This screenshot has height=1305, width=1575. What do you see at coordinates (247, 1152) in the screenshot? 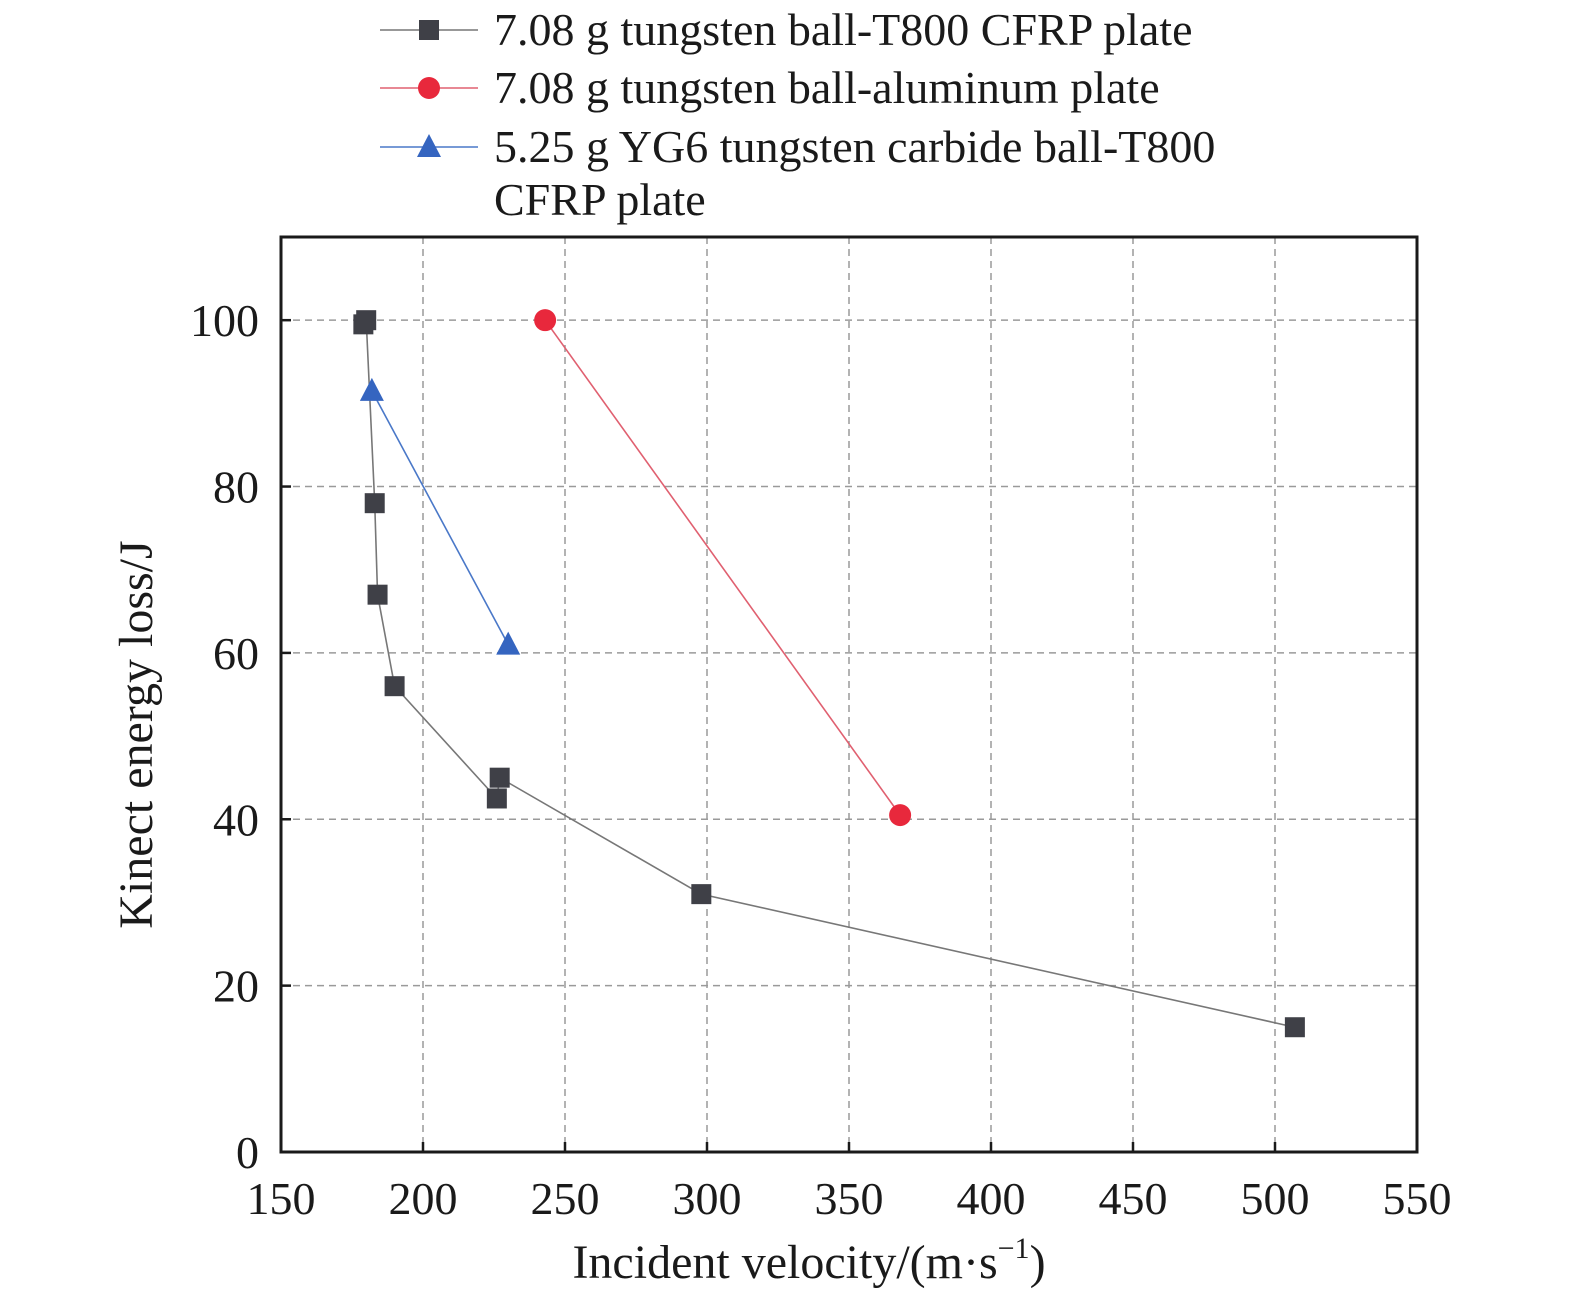
I see `y-tick-label: 0` at bounding box center [247, 1152].